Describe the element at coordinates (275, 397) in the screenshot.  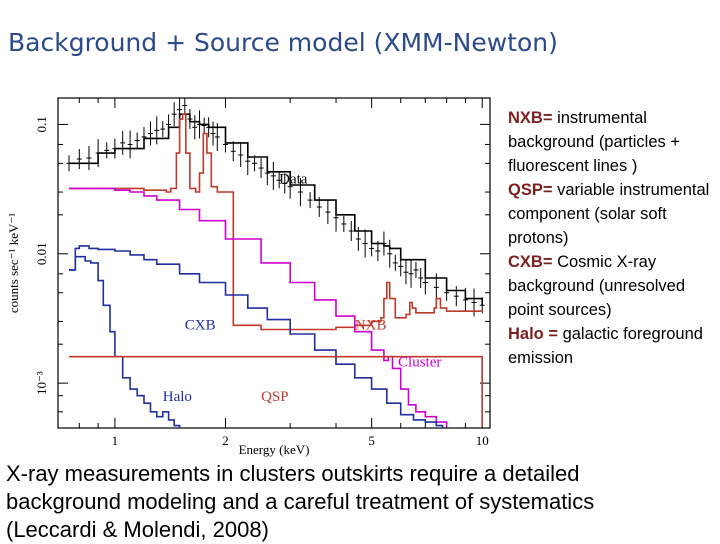
I see `series-label-qsp: QSP` at that location.